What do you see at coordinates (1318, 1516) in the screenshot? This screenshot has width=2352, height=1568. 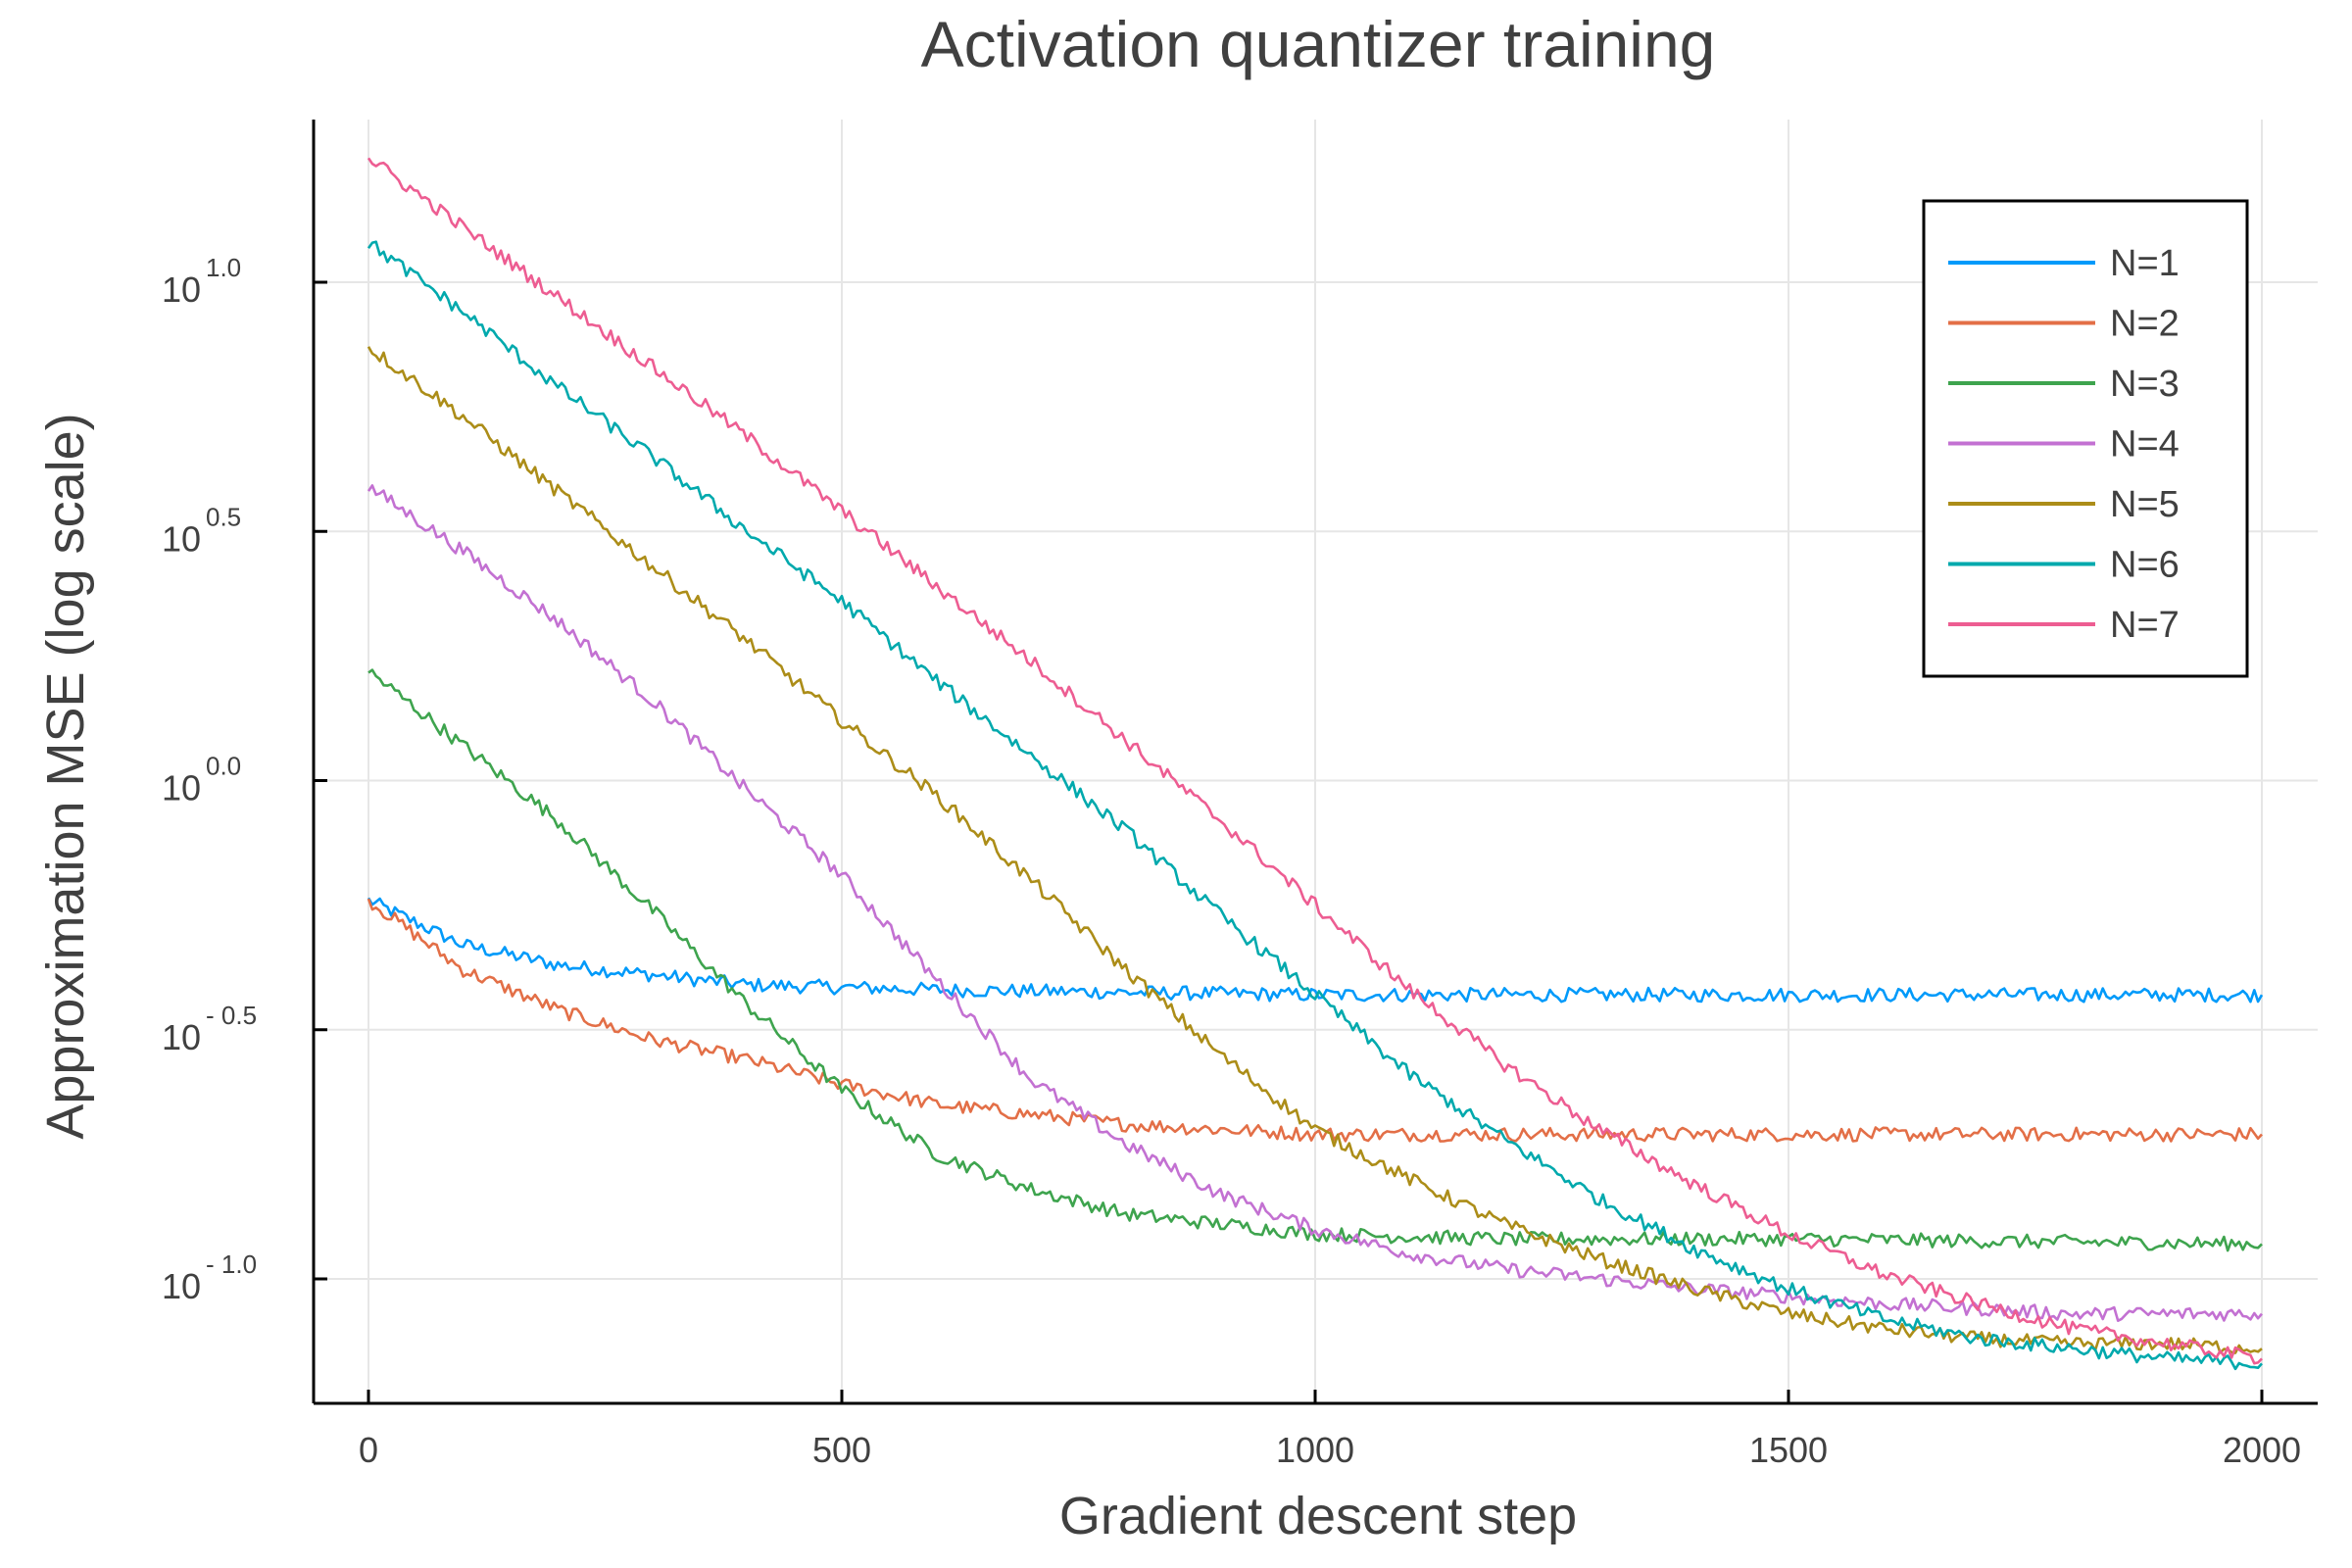 I see `x-axis-label: Gradient descent step` at bounding box center [1318, 1516].